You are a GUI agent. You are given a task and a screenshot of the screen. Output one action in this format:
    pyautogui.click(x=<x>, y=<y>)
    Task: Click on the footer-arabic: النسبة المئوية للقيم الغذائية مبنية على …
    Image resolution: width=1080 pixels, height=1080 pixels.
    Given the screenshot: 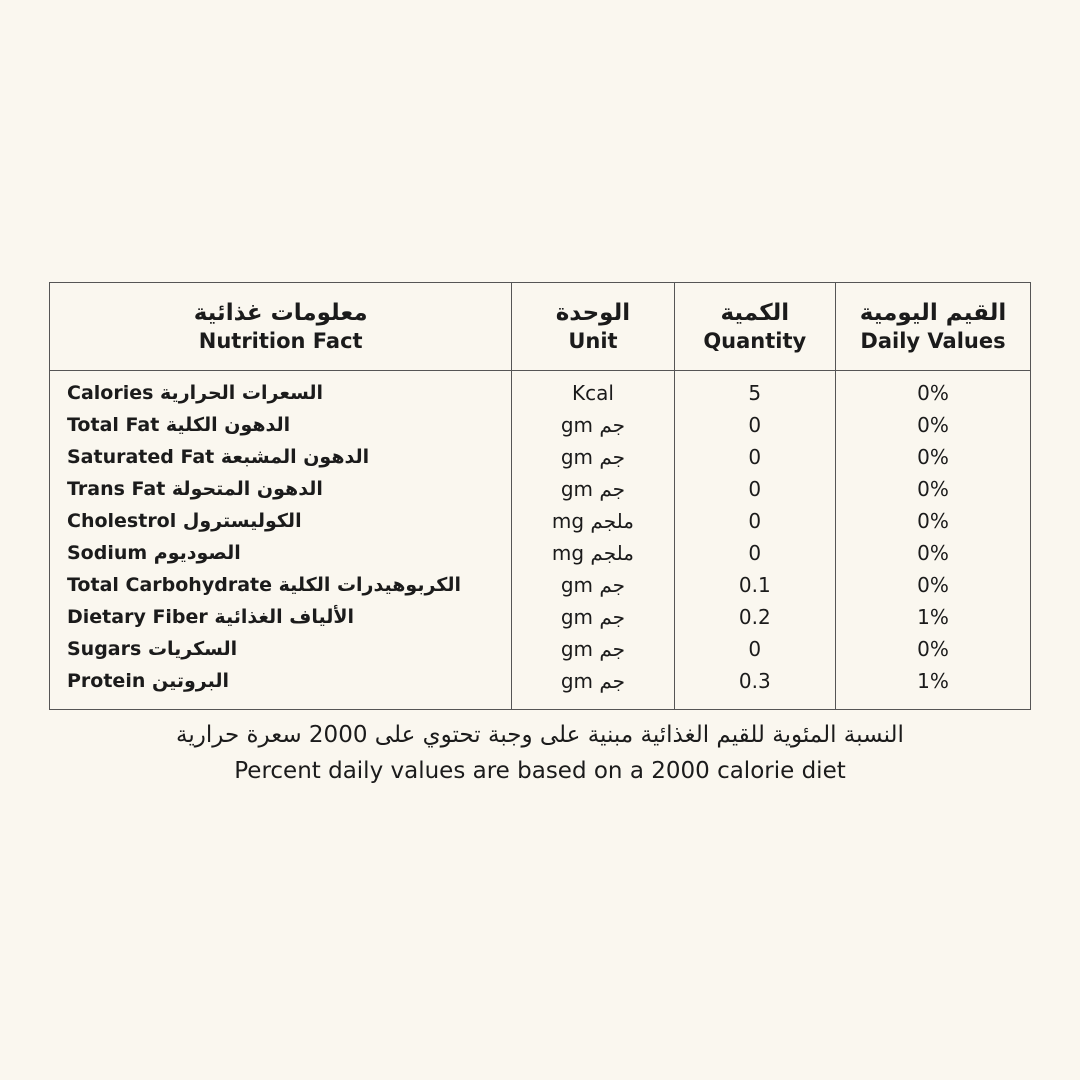 What is the action you would take?
    pyautogui.click(x=540, y=735)
    